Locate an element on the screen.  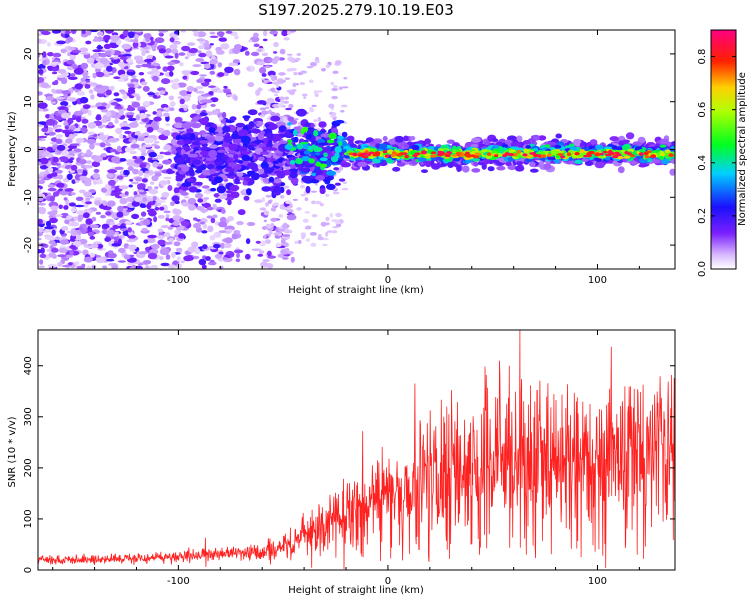
spectrogram-ytick-label: 20 is located at coordinates (28, 54).